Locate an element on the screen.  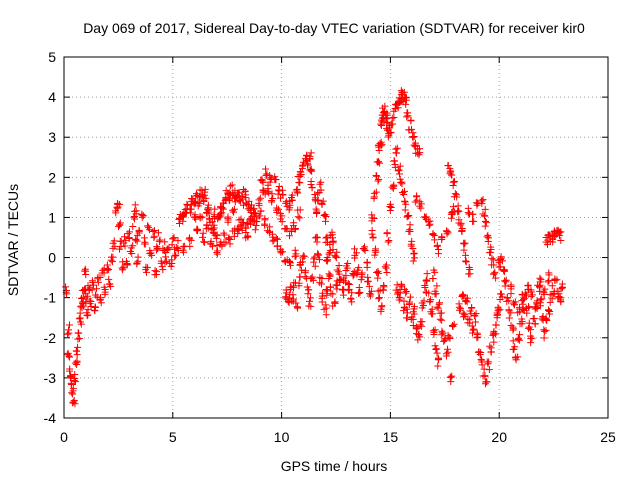
y-tick-label: 2 is located at coordinates (52, 177).